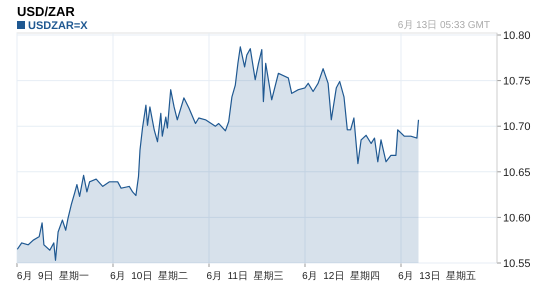 This screenshot has height=293, width=537. What do you see at coordinates (517, 82) in the screenshot?
I see `y-tick-label: 10.75` at bounding box center [517, 82].